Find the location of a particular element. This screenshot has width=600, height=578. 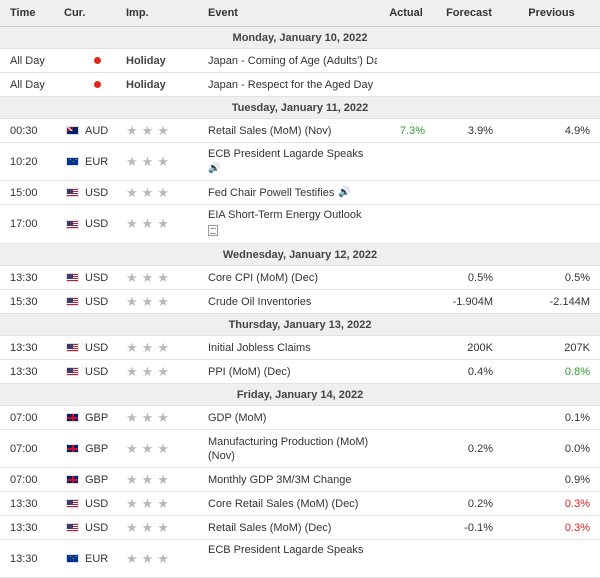

holiday-label: Holiday is located at coordinates (163, 84).